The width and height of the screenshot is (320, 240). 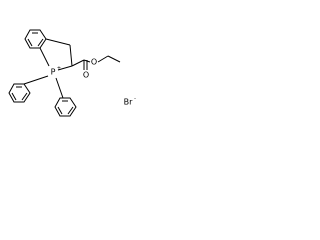 What do you see at coordinates (128, 102) in the screenshot?
I see `atom-label: Br` at bounding box center [128, 102].